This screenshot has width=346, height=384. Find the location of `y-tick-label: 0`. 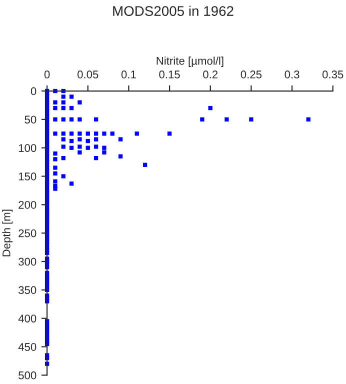

y-tick-label: 0 is located at coordinates (33, 91).